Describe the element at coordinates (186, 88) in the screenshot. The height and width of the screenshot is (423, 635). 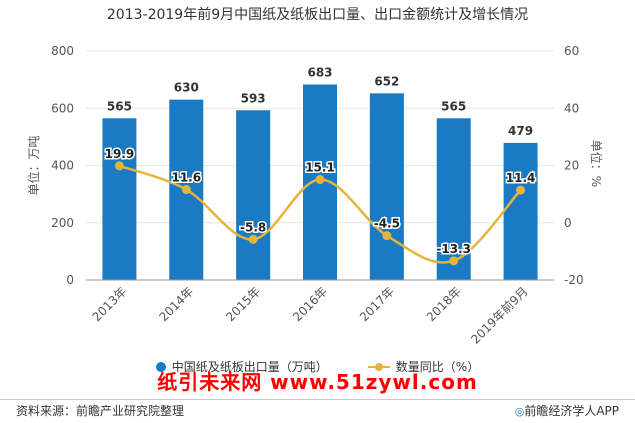
I see `bar-value-label: 630` at that location.